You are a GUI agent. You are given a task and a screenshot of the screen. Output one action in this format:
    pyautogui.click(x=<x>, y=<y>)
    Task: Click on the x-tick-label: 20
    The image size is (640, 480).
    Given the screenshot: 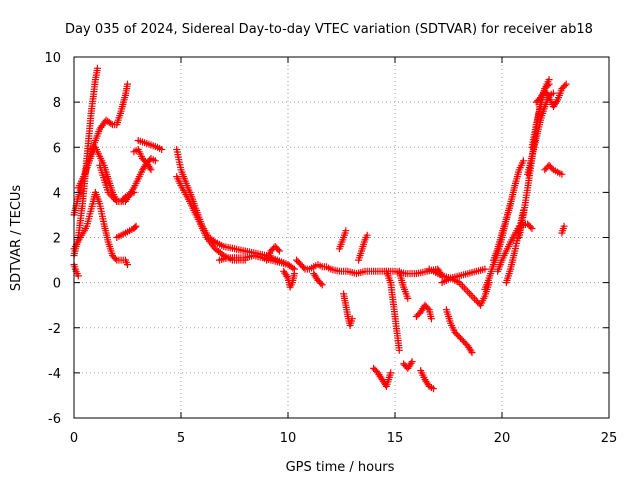 What is the action you would take?
    pyautogui.click(x=502, y=438)
    